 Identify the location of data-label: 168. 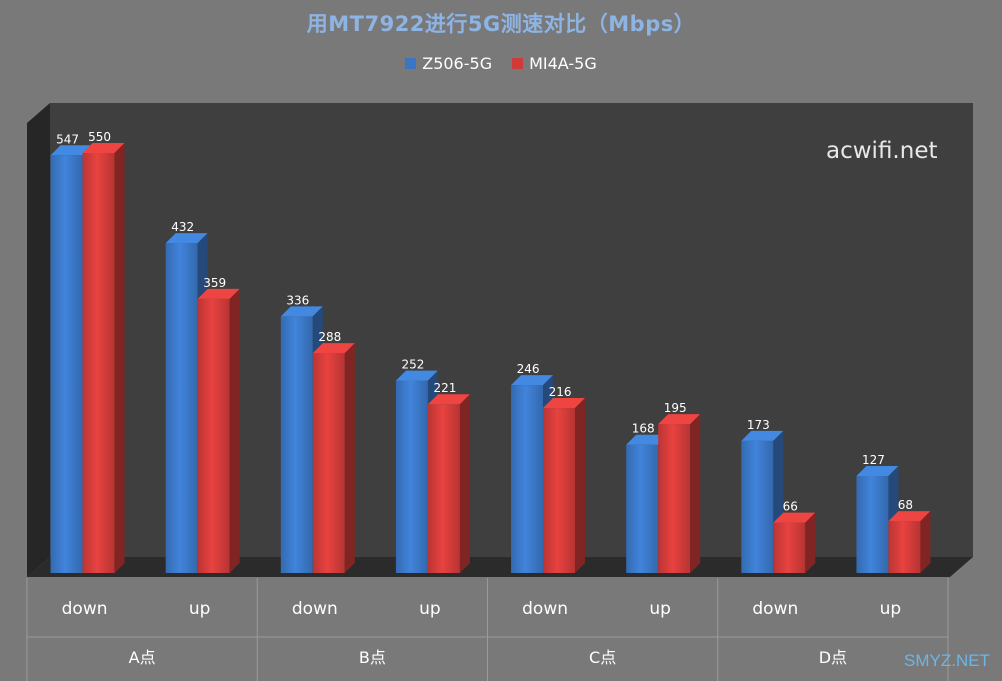
(643, 429).